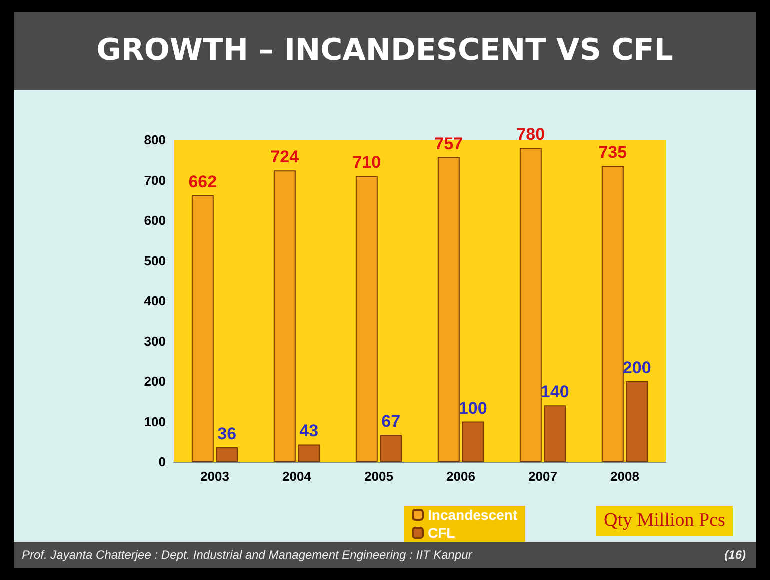  Describe the element at coordinates (285, 157) in the screenshot. I see `data-label: 724` at that location.